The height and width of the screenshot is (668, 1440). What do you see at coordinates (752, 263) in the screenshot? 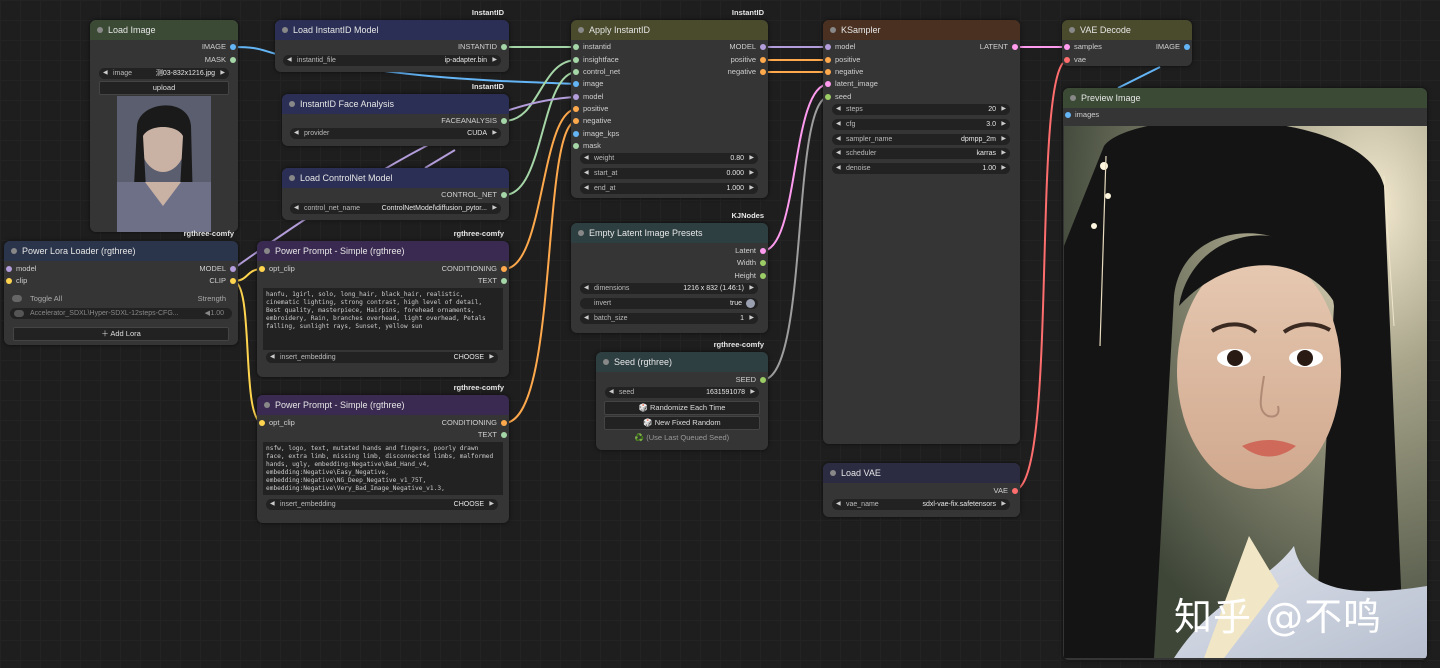
I see `output-width: Width` at bounding box center [752, 263].